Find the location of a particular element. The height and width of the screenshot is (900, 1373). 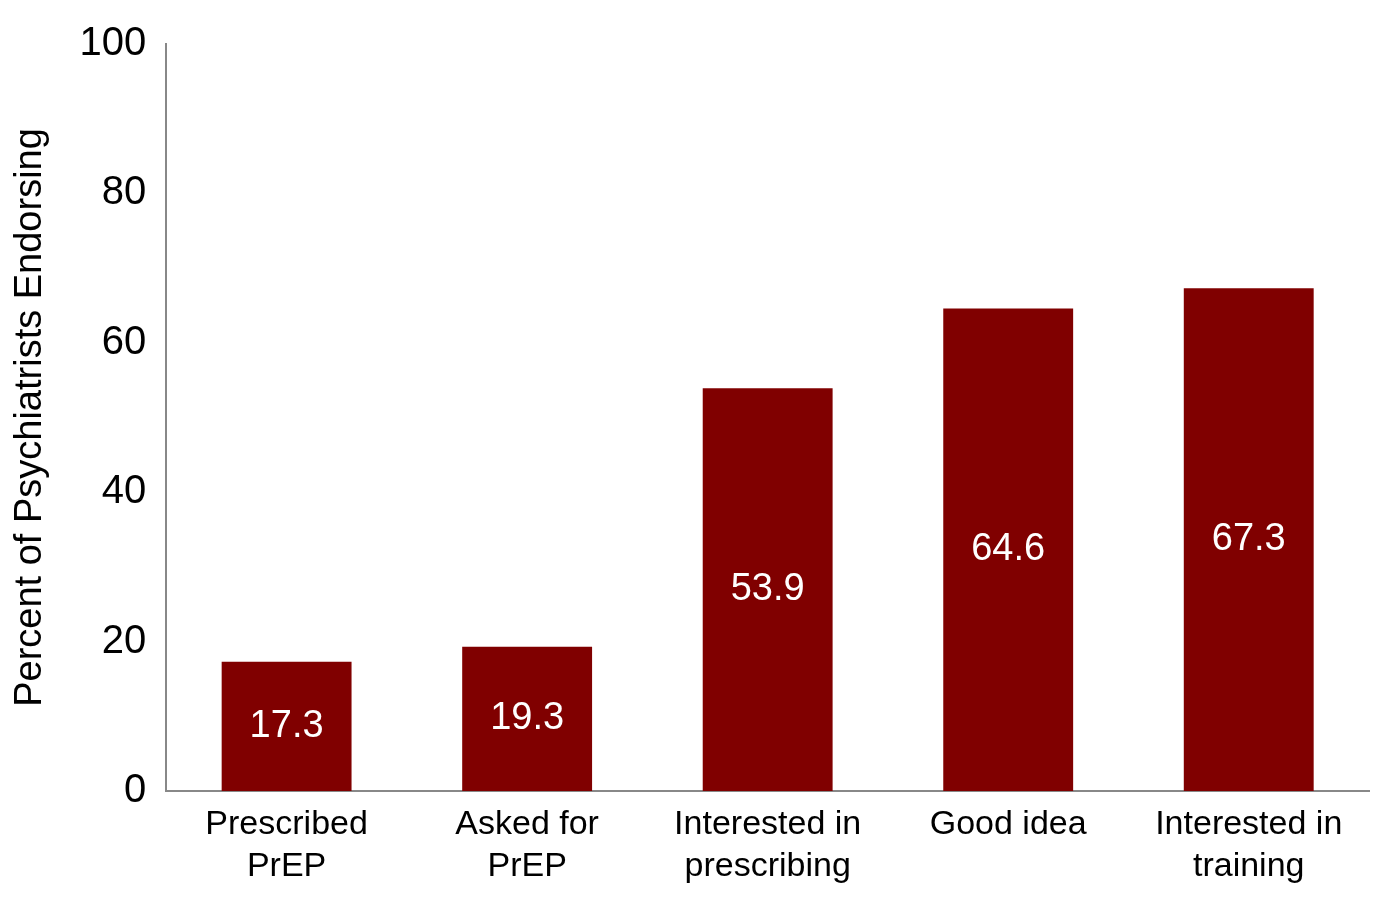

y-tick-label: 80 is located at coordinates (124, 190).